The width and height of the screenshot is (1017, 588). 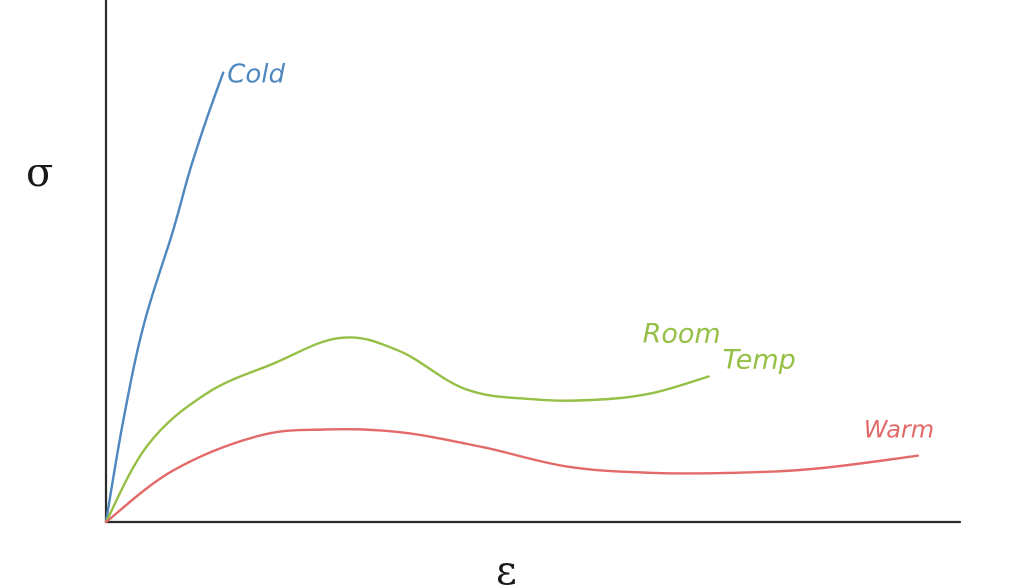 I want to click on series-label-line: Cold, so click(x=256, y=75).